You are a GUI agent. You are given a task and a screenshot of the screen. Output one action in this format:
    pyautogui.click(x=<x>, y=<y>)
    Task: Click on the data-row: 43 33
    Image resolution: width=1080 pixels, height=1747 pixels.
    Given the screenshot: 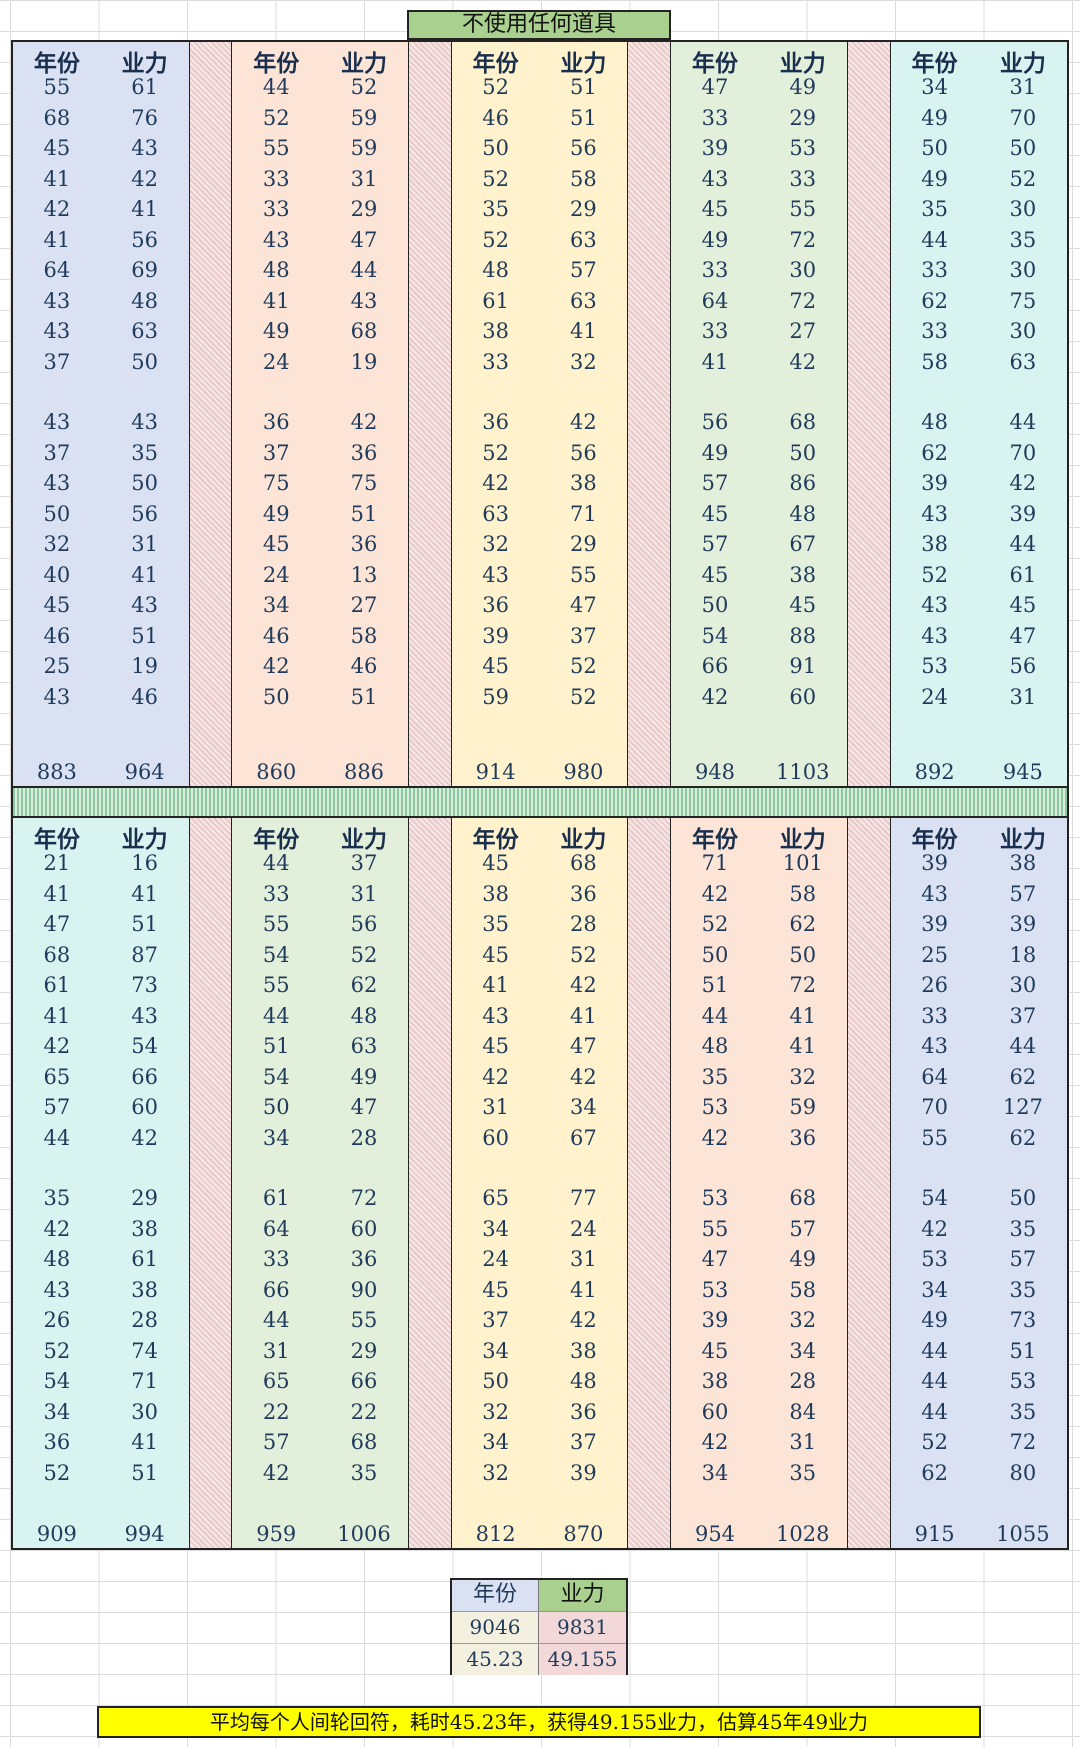 What is the action you would take?
    pyautogui.click(x=759, y=179)
    